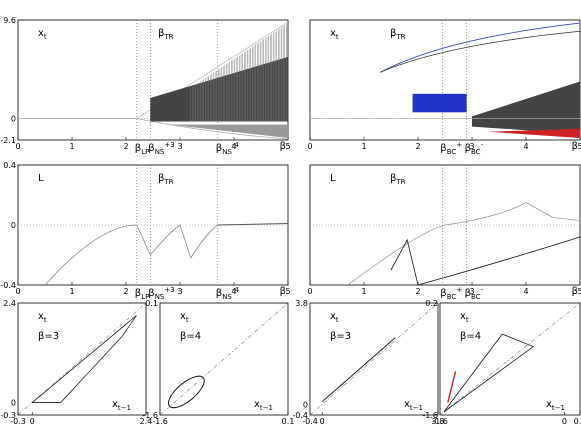  Describe the element at coordinates (439, 103) in the screenshot. I see `blue-cluster` at that location.